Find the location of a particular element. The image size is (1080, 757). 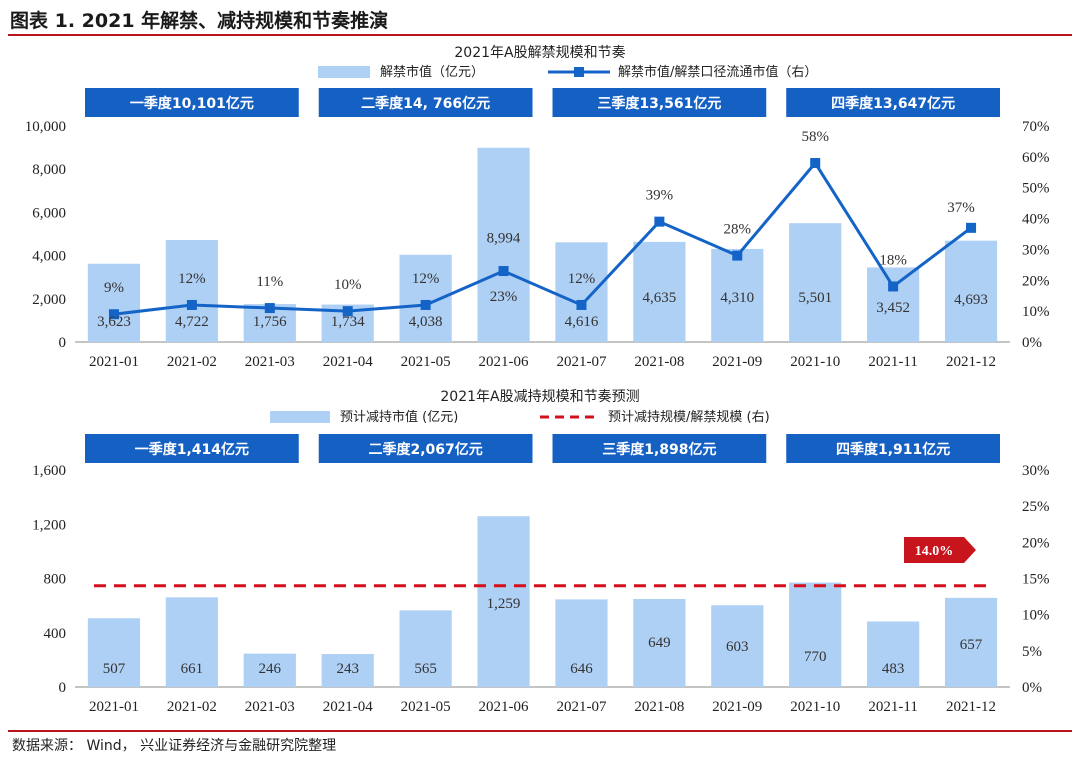

x-tick-label: 2021-05 is located at coordinates (426, 362).